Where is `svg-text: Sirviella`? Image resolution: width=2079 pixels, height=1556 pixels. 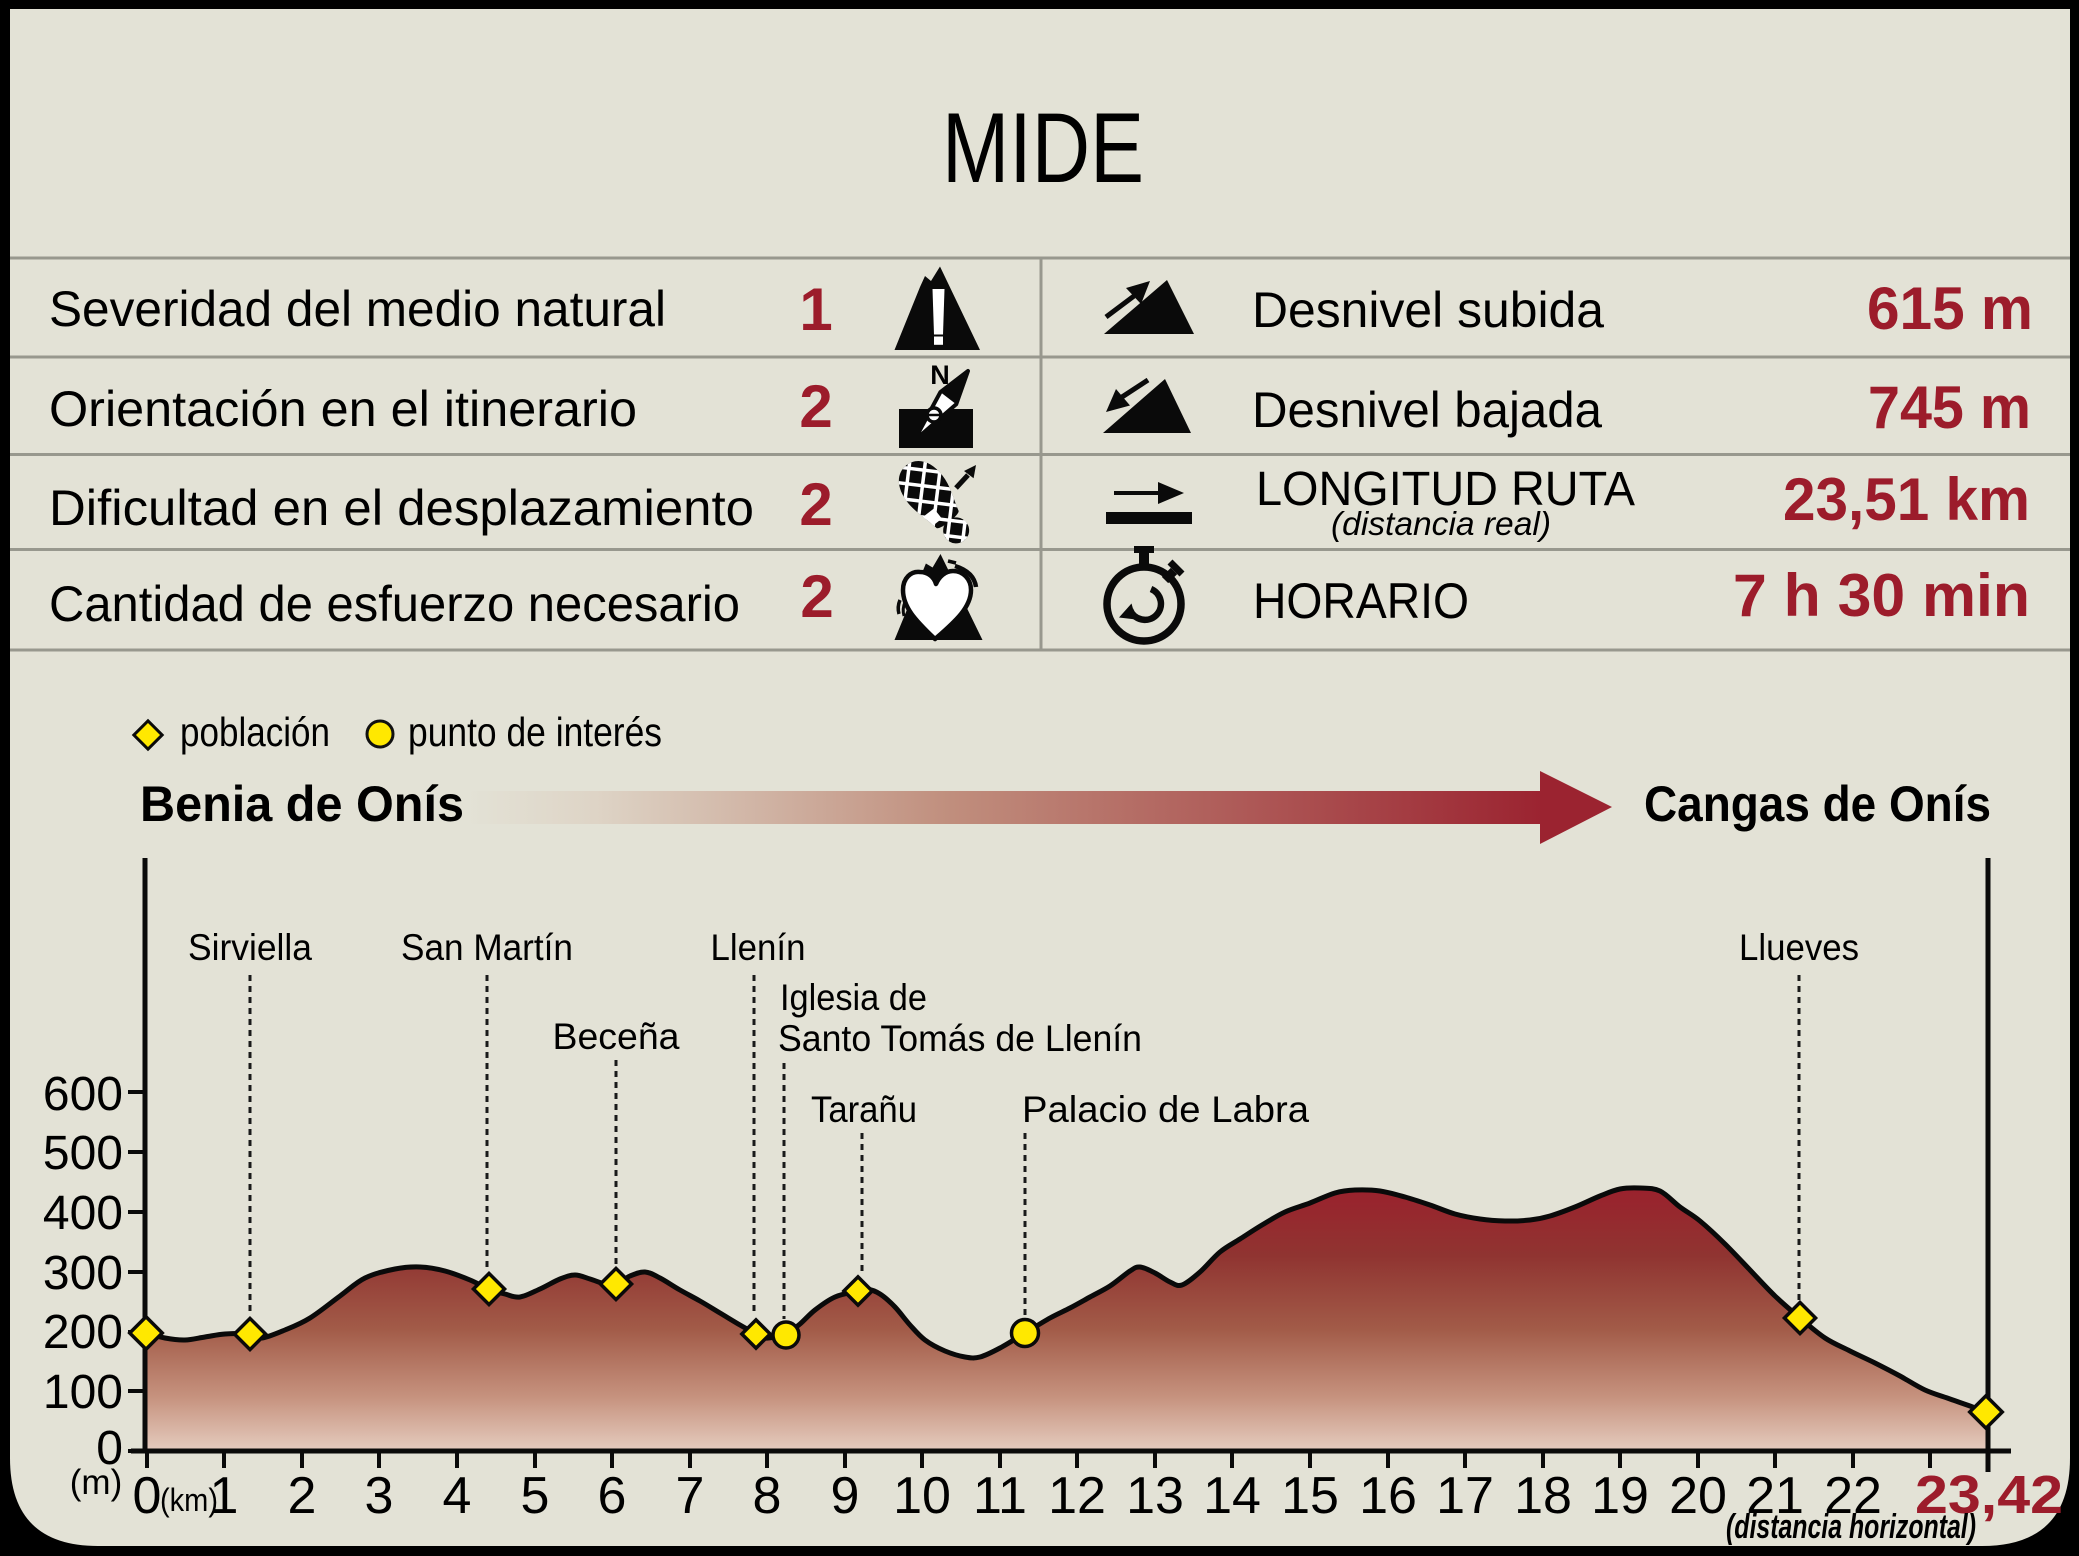
svg-text: Sirviella is located at coordinates (250, 947).